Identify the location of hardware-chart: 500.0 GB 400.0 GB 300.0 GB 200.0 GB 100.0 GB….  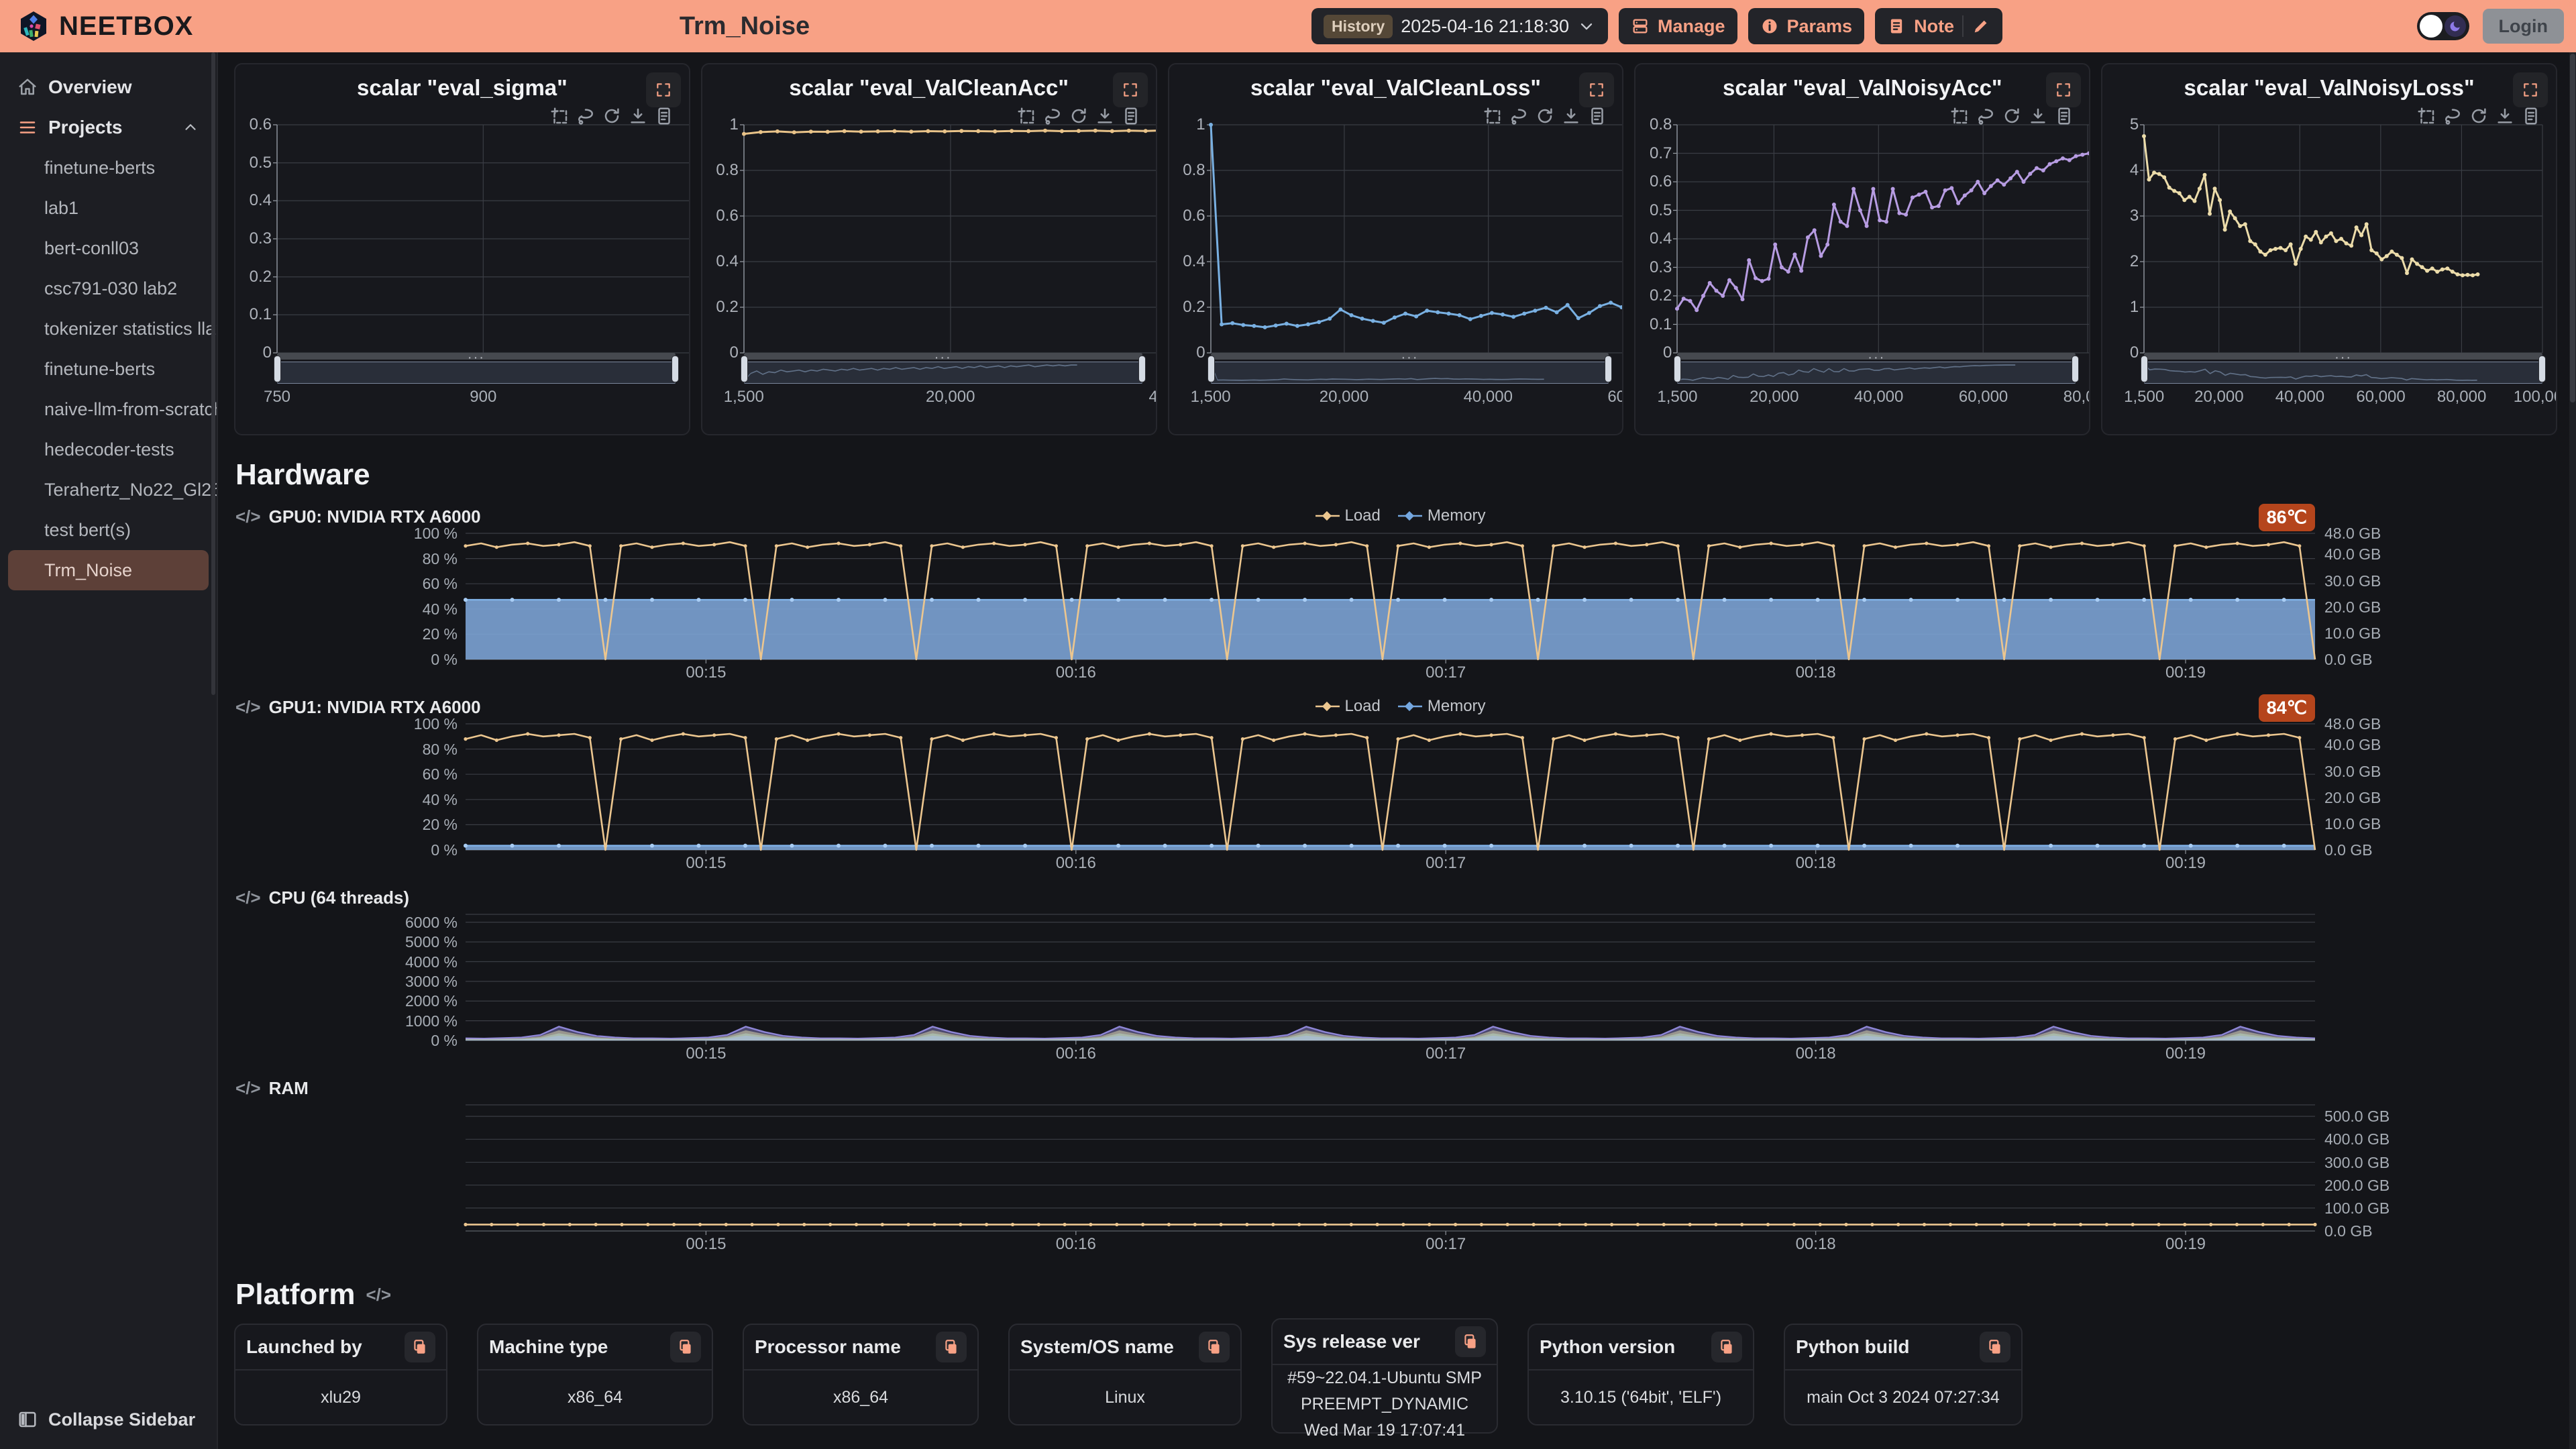
(1427, 1172).